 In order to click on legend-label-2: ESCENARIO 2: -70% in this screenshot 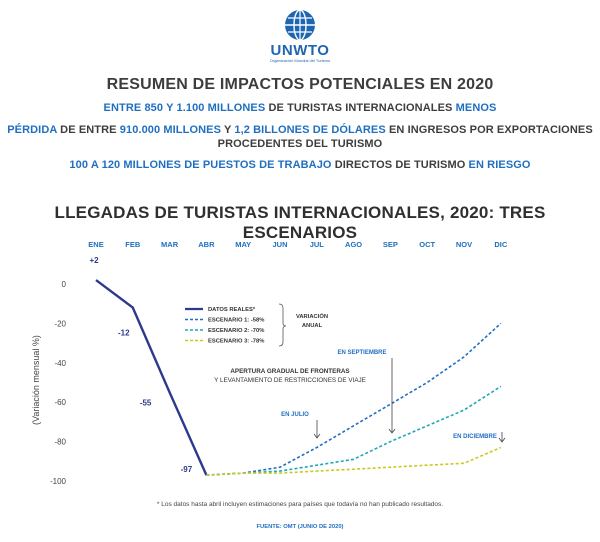, I will do `click(236, 331)`.